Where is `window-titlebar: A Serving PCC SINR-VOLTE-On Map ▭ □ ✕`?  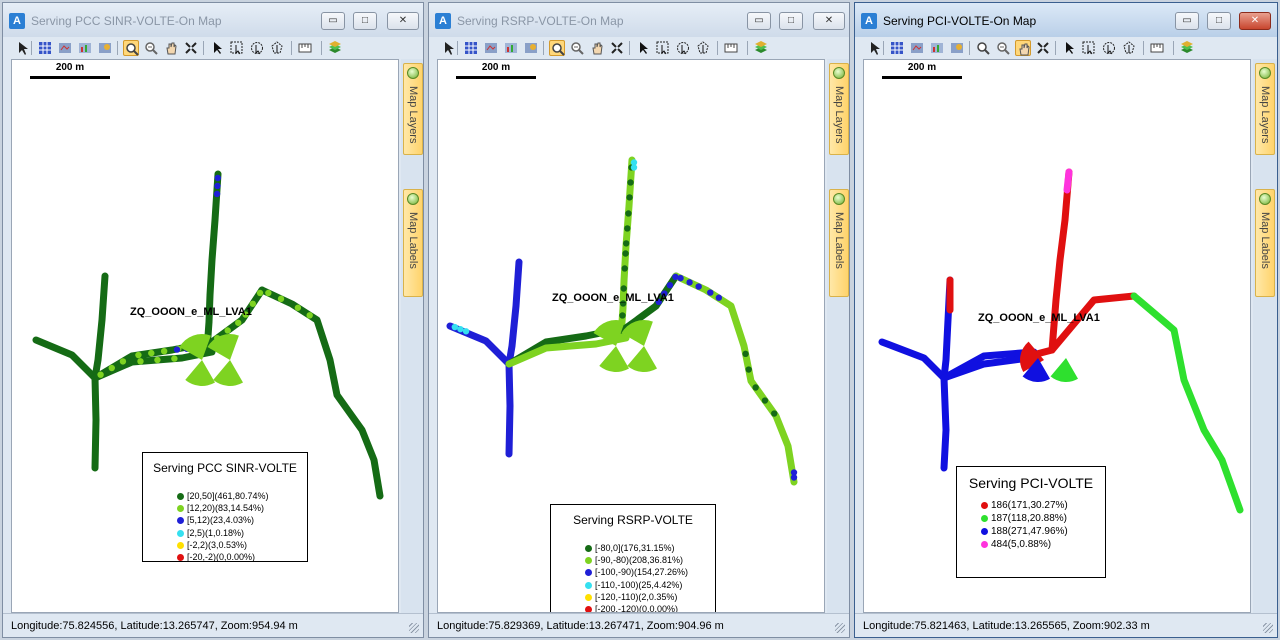
window-titlebar: A Serving PCC SINR-VOLTE-On Map ▭ □ ✕ is located at coordinates (213, 20).